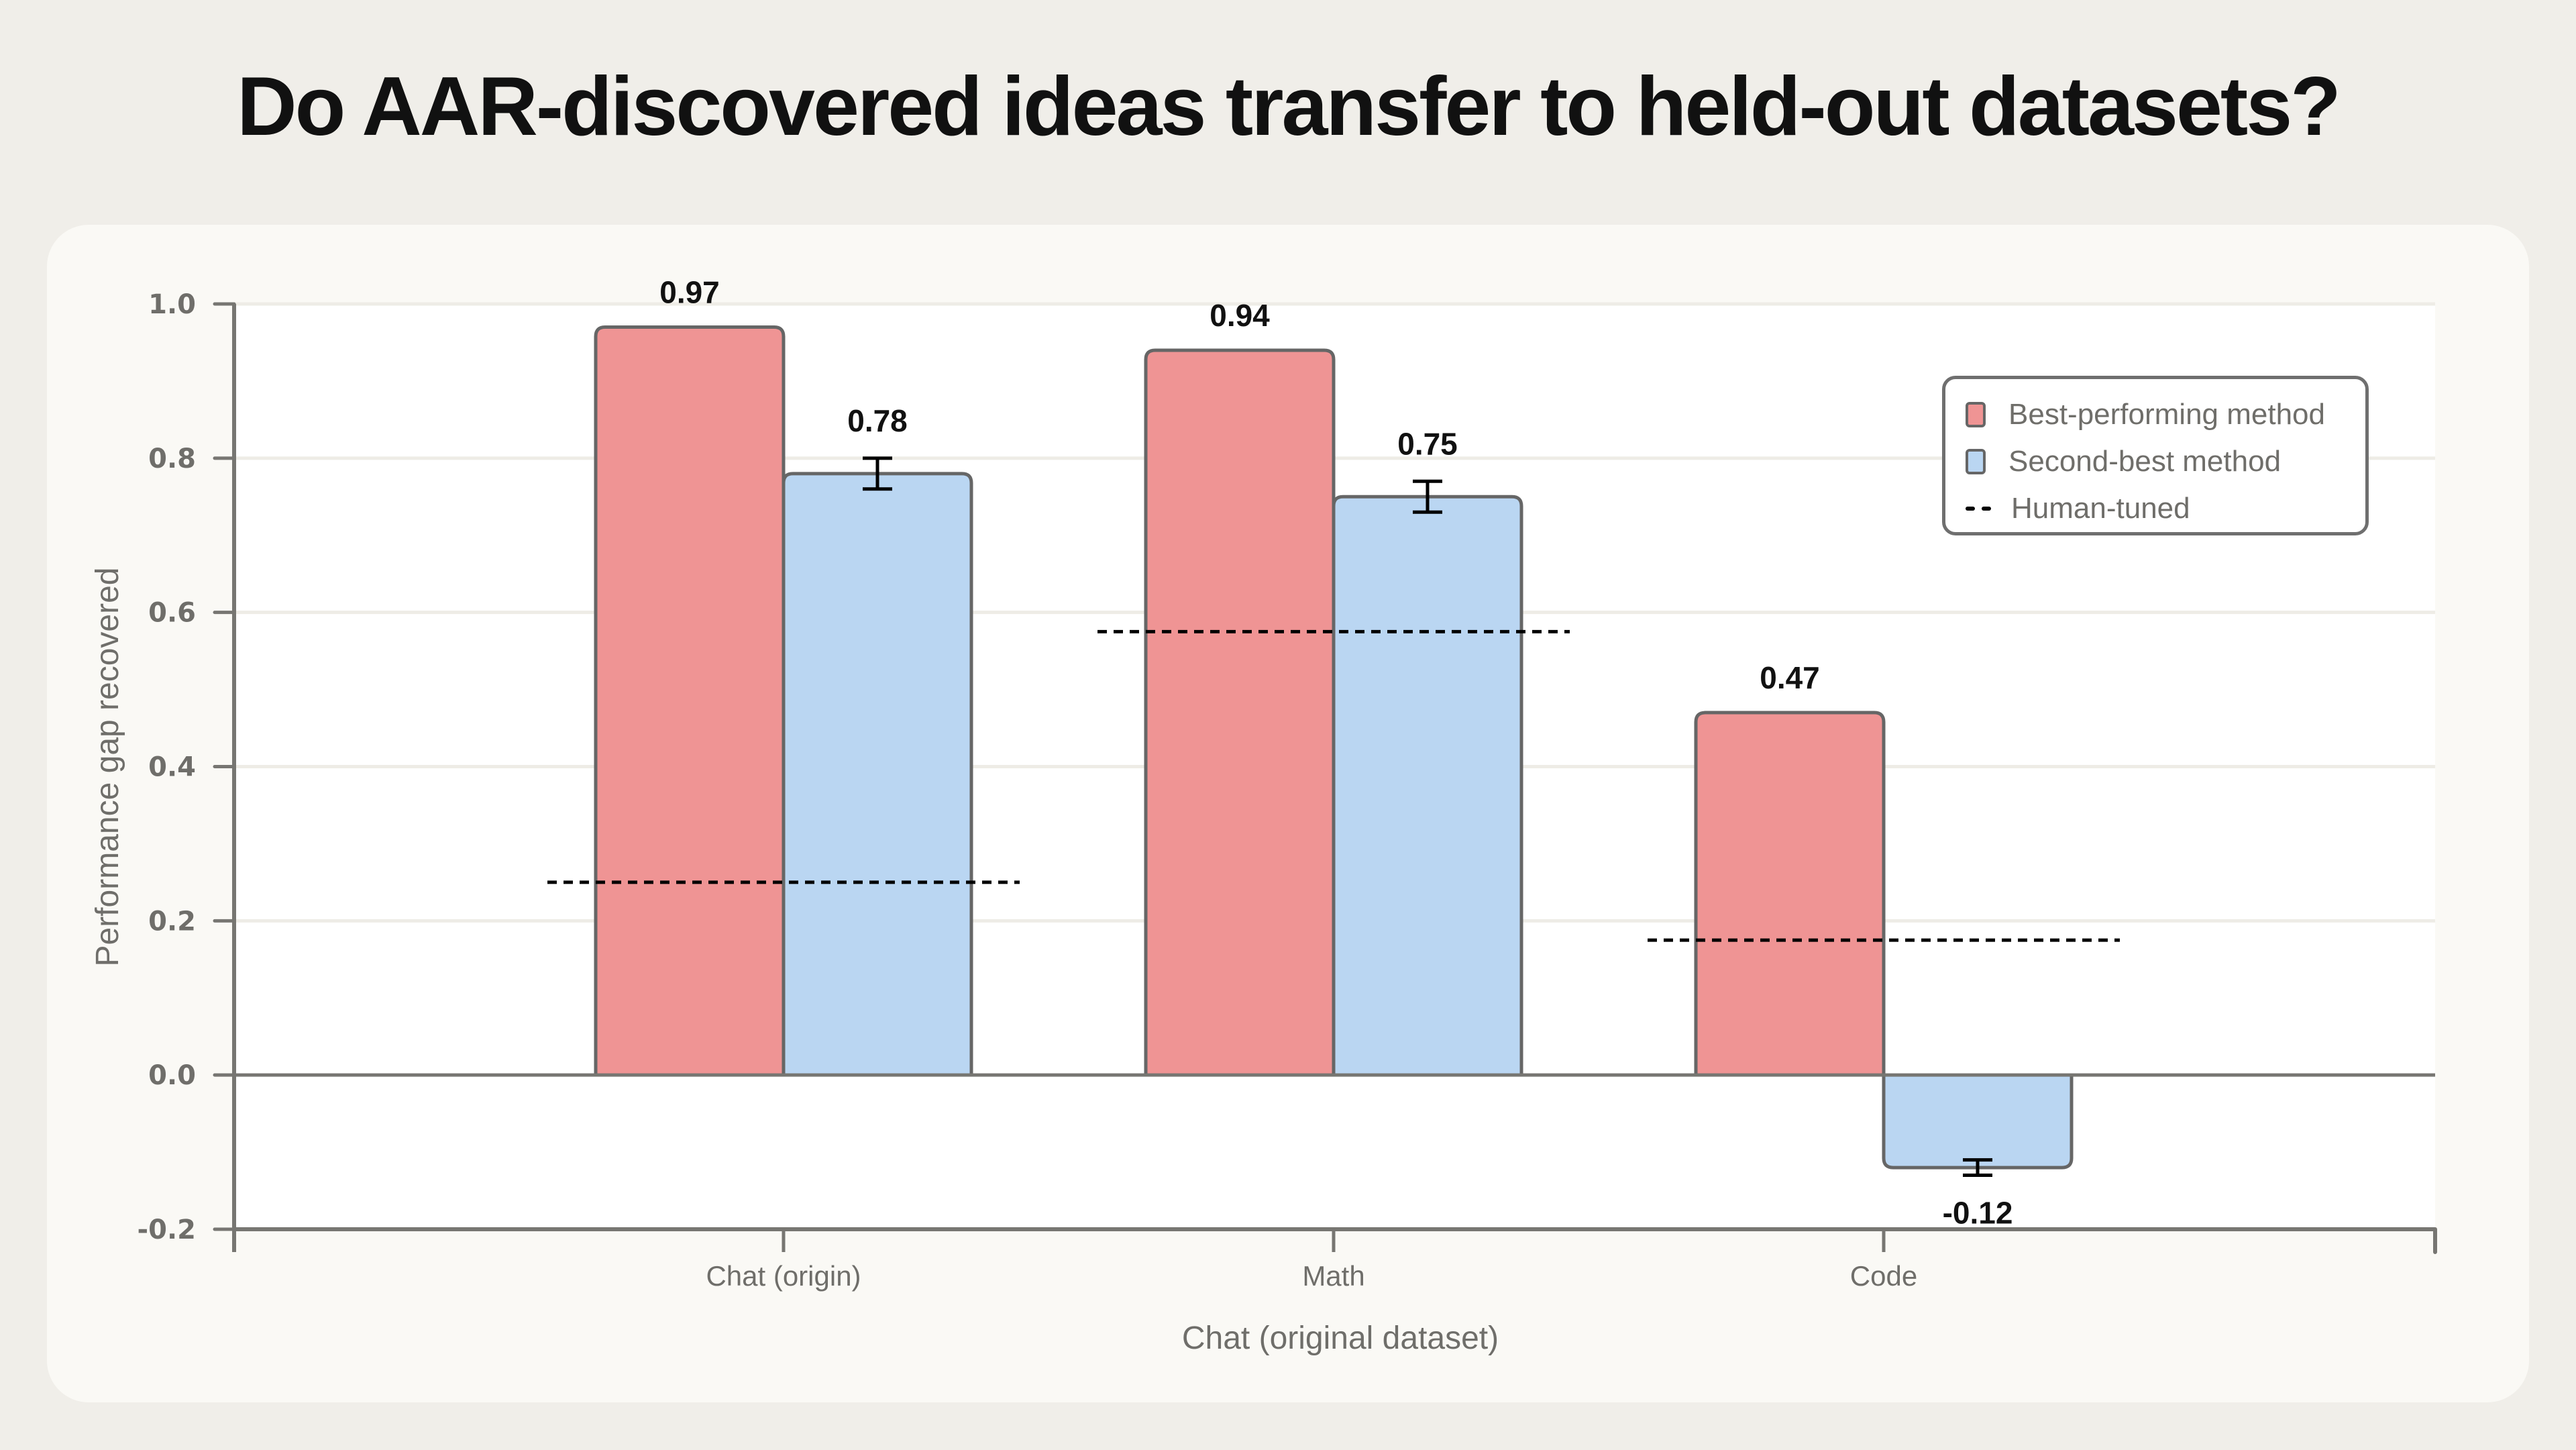  Describe the element at coordinates (1333, 1276) in the screenshot. I see `x-category-label: Math` at that location.